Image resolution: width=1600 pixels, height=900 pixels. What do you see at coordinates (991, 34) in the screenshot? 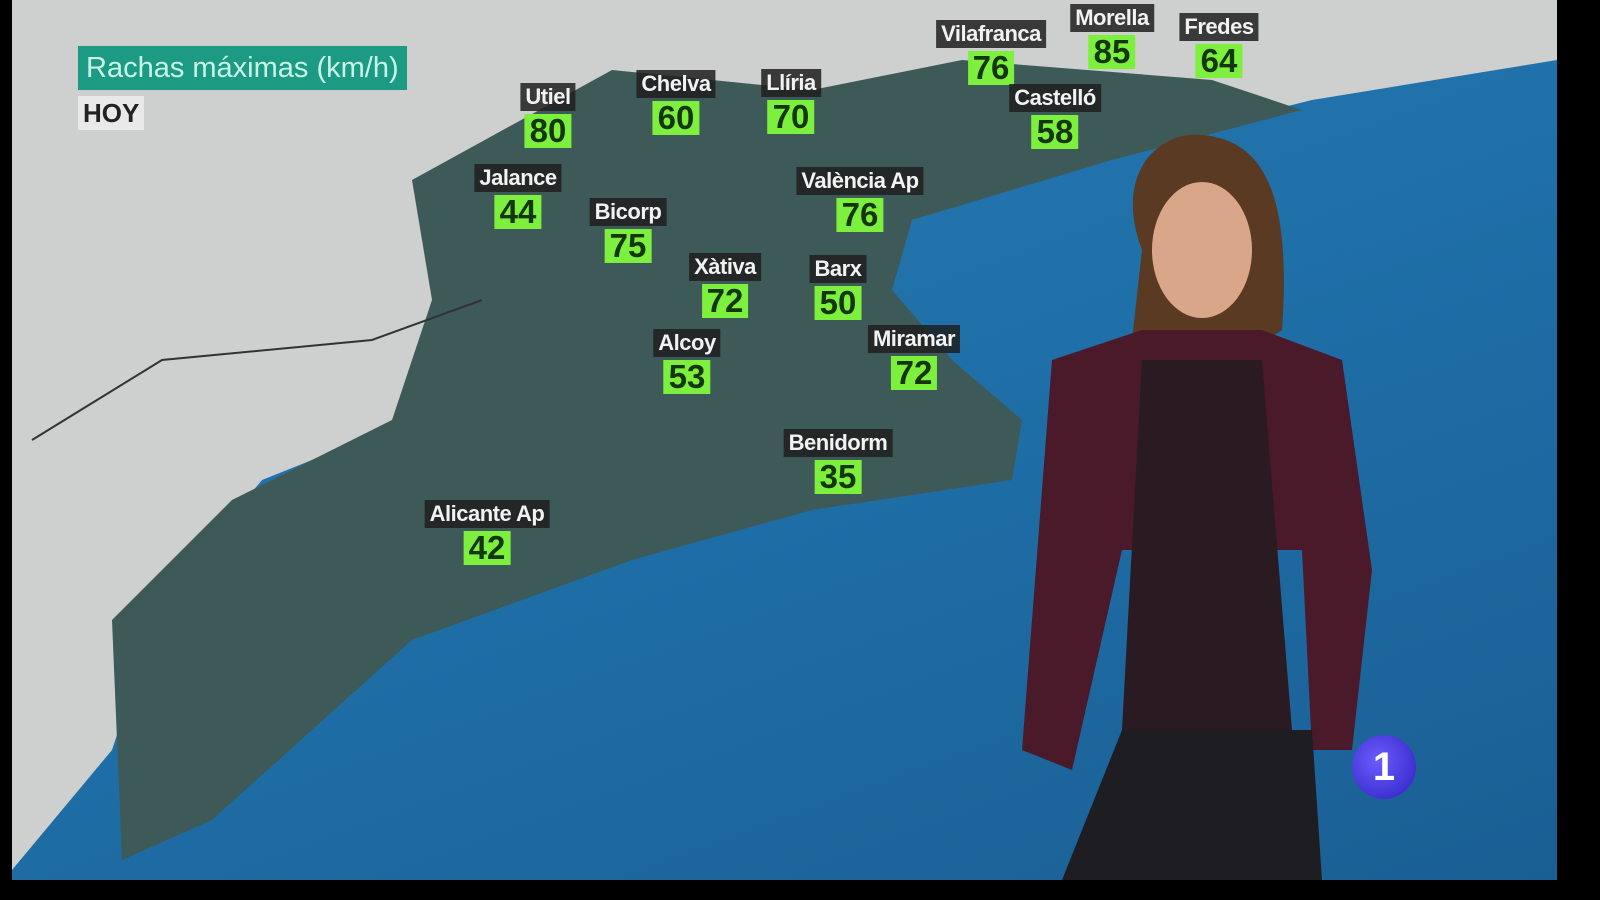
I see `station-name: Vilafranca` at bounding box center [991, 34].